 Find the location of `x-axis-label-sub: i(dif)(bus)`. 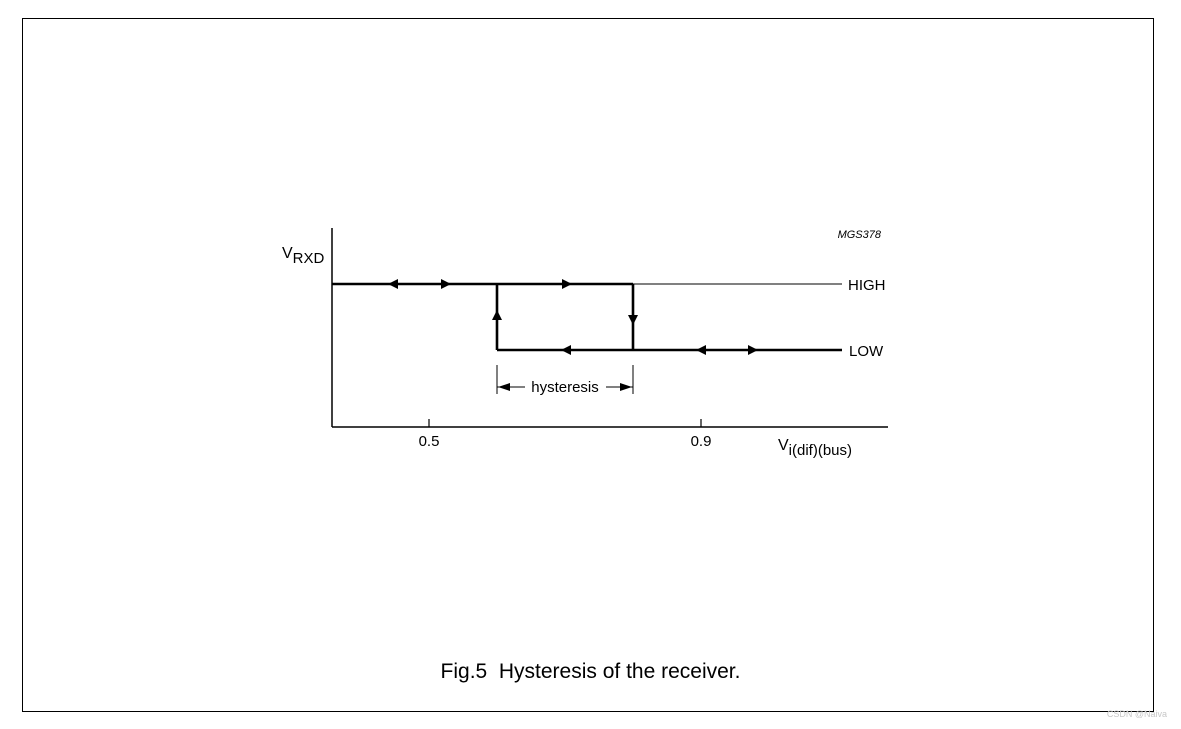

x-axis-label-sub: i(dif)(bus) is located at coordinates (820, 450).